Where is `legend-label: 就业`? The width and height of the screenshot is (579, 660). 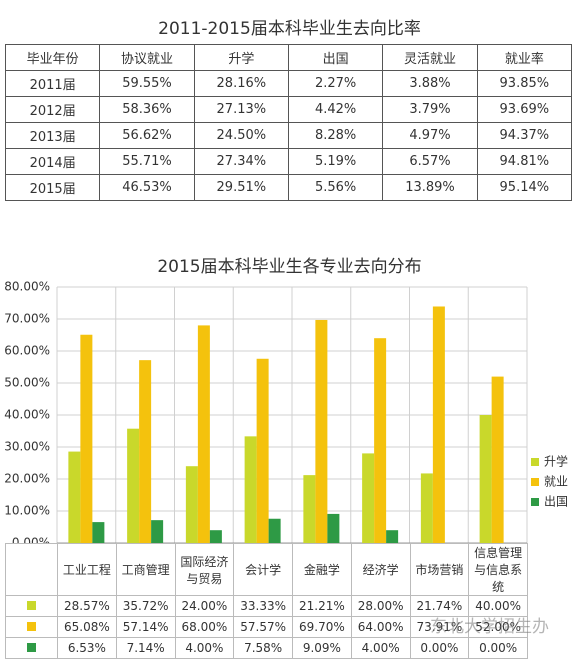
legend-label: 就业 is located at coordinates (556, 482).